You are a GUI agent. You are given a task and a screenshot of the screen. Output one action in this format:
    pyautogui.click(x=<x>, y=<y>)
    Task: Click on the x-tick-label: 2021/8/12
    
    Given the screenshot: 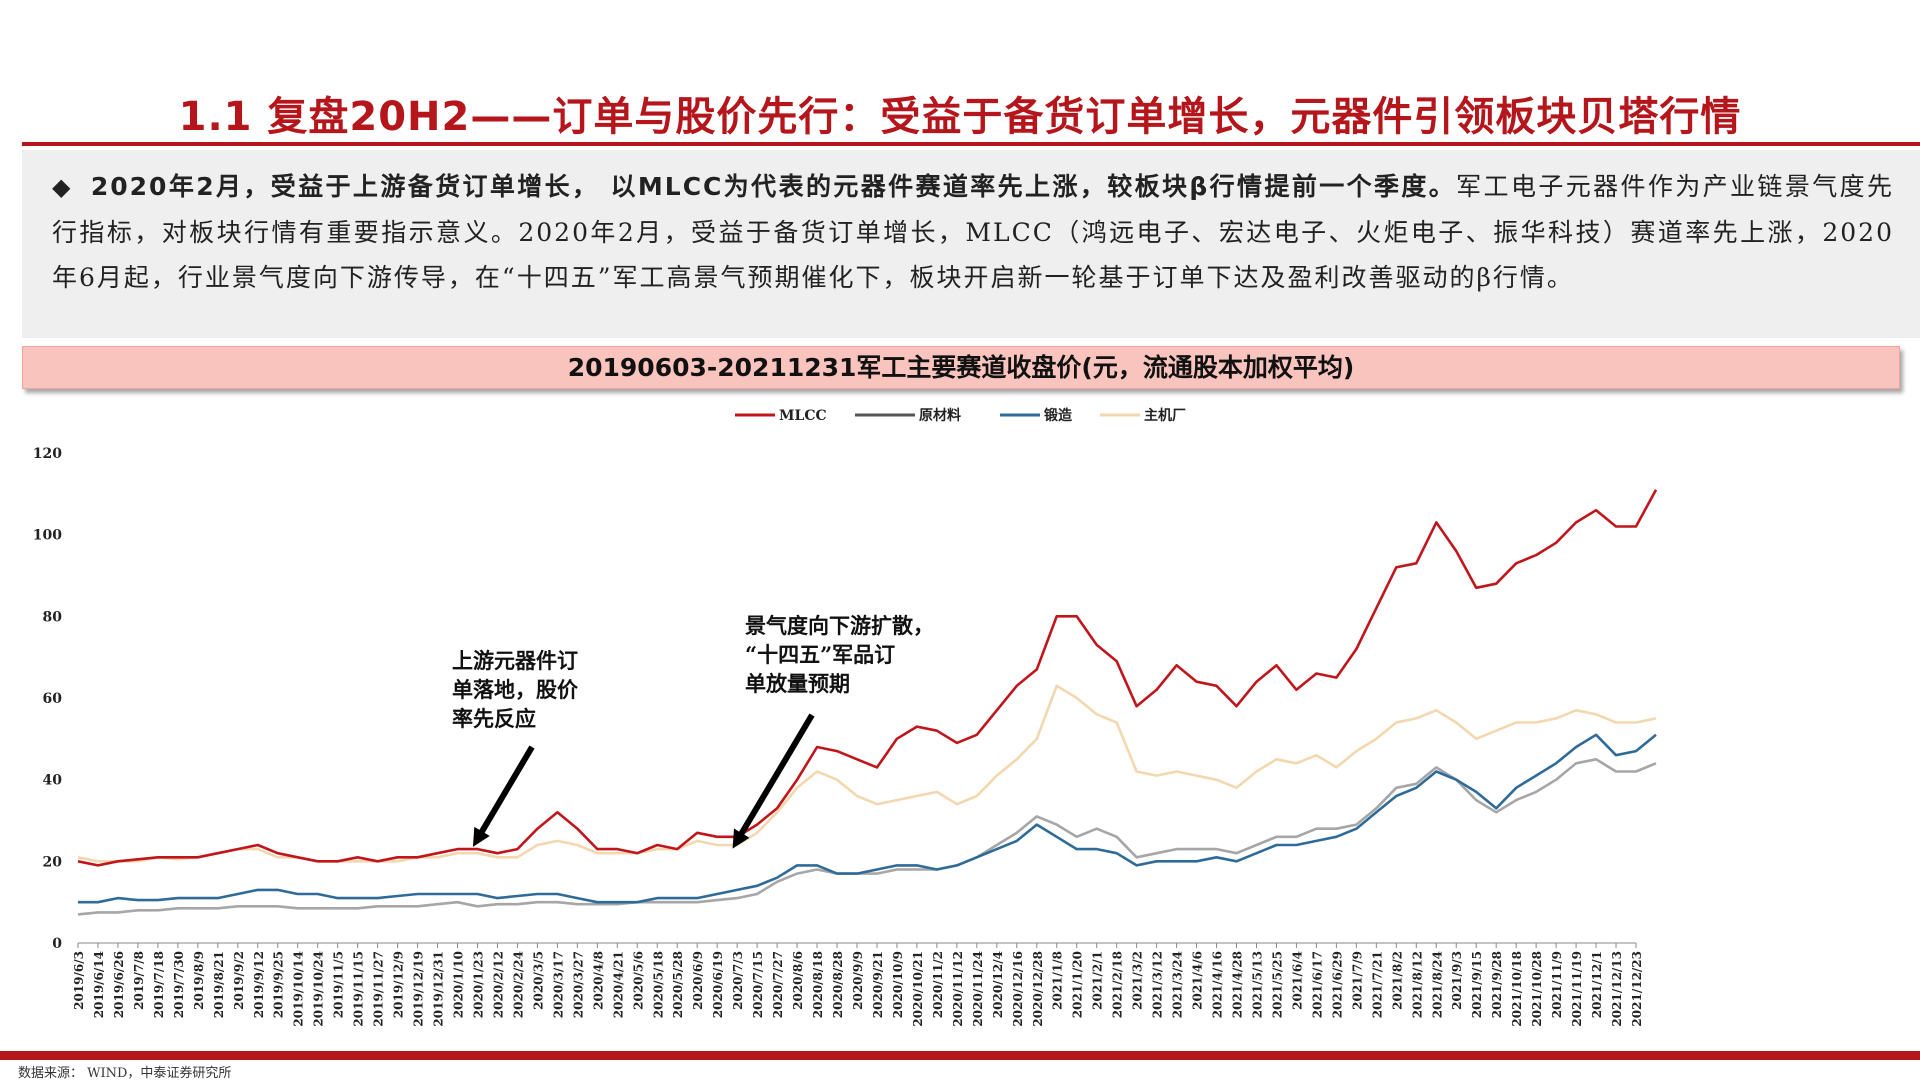 What is the action you would take?
    pyautogui.click(x=1417, y=984)
    